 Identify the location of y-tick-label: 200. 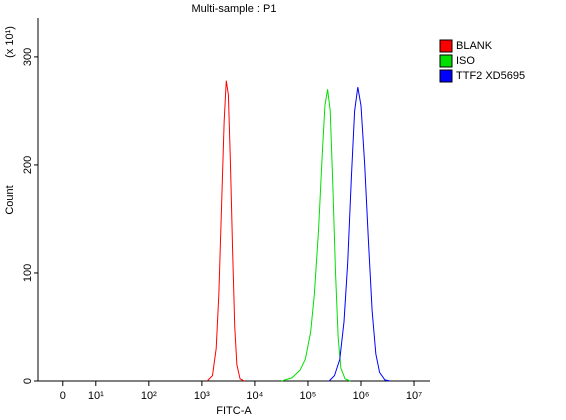
(28, 165).